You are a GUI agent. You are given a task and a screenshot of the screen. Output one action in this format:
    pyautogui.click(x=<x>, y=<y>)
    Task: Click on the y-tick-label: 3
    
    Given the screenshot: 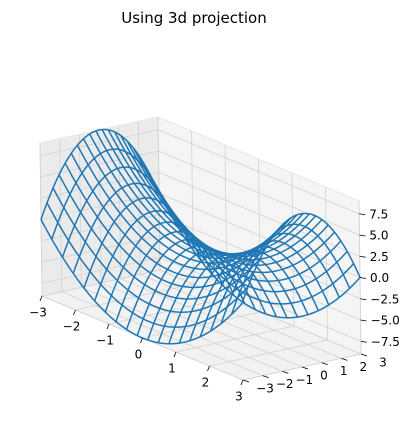 What is the action you would take?
    pyautogui.click(x=383, y=363)
    